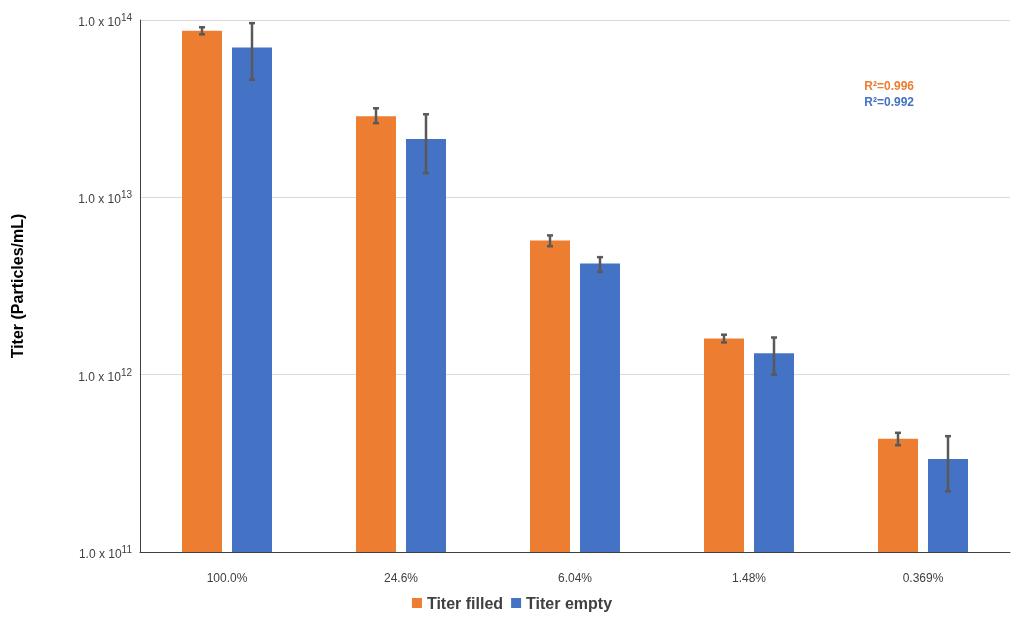  Describe the element at coordinates (17, 286) in the screenshot. I see `y-axis-title: Titer (Particles/mL)` at that location.